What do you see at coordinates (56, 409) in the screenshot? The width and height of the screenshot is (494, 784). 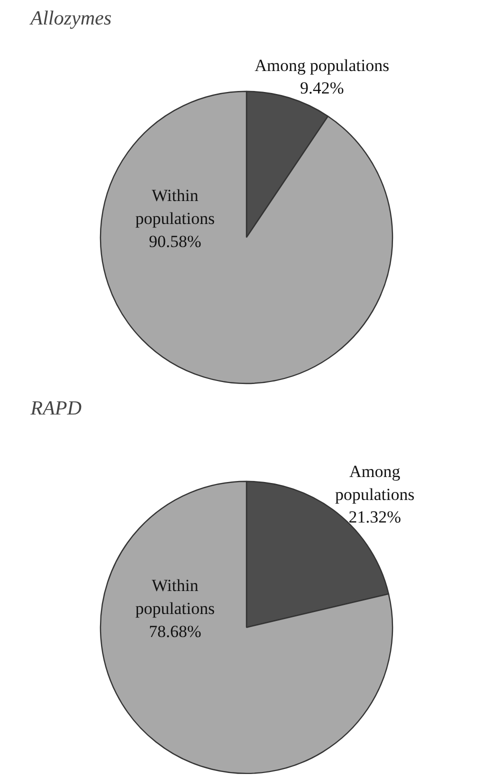 I see `chart-title: RAPD` at bounding box center [56, 409].